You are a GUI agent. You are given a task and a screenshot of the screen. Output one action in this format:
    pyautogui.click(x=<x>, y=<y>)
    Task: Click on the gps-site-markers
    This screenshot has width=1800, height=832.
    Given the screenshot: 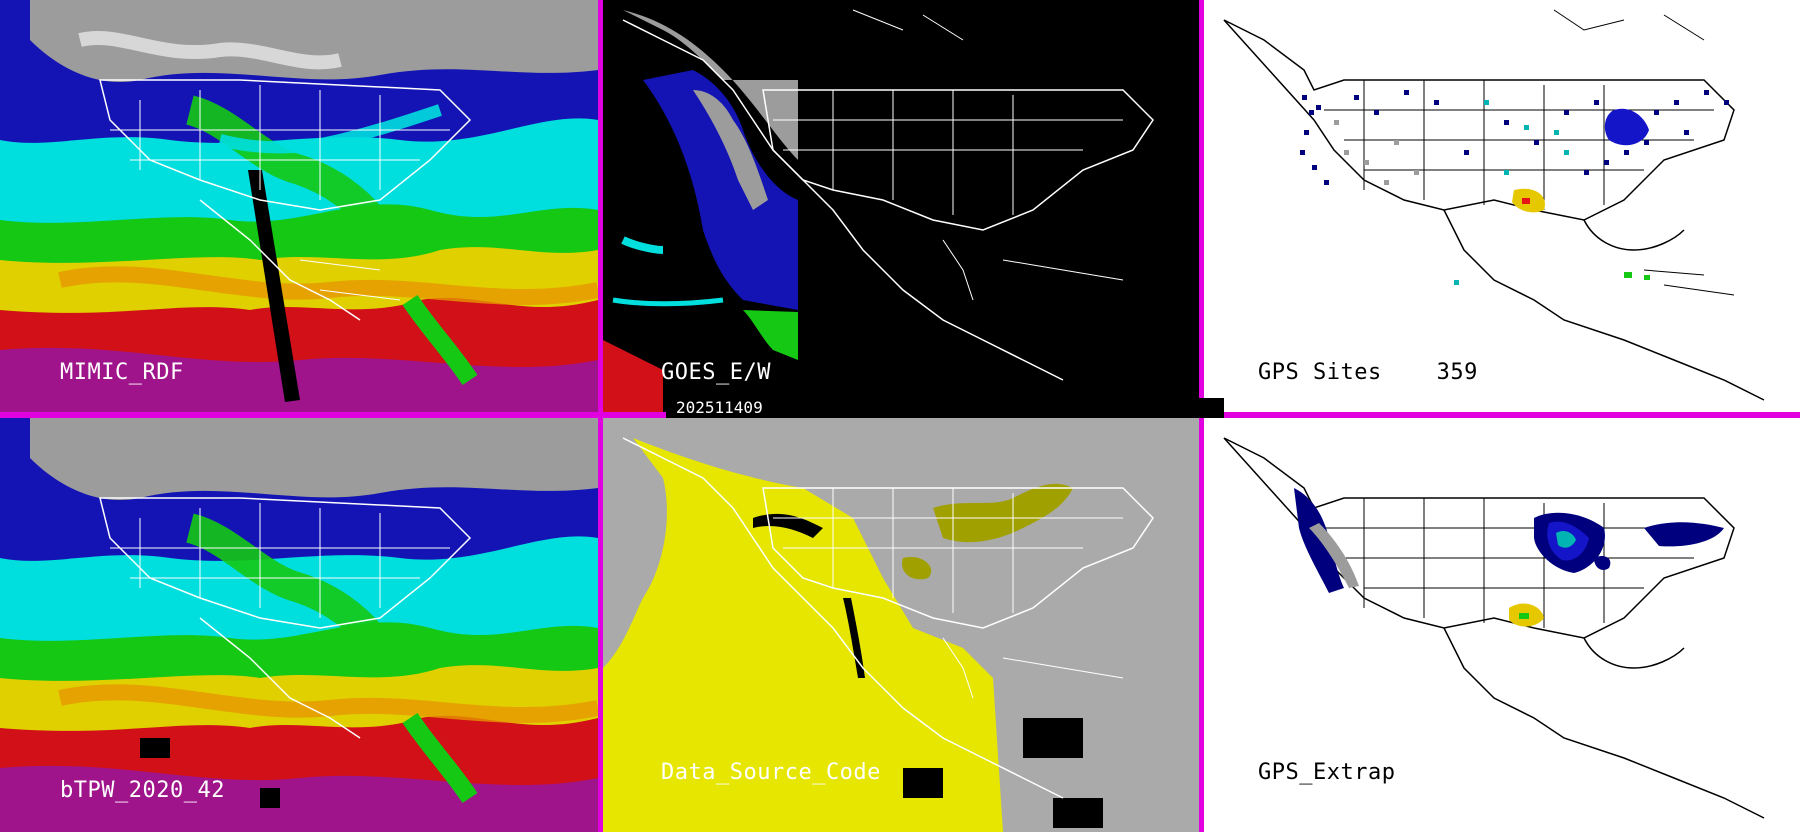 What is the action you would take?
    pyautogui.click(x=1514, y=187)
    